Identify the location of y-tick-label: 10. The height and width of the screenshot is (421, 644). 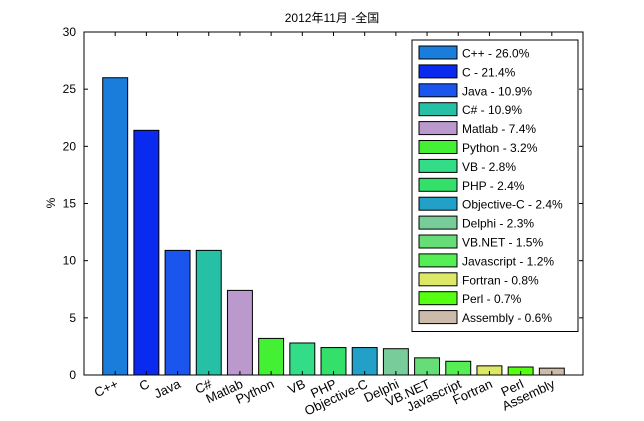
(70, 261).